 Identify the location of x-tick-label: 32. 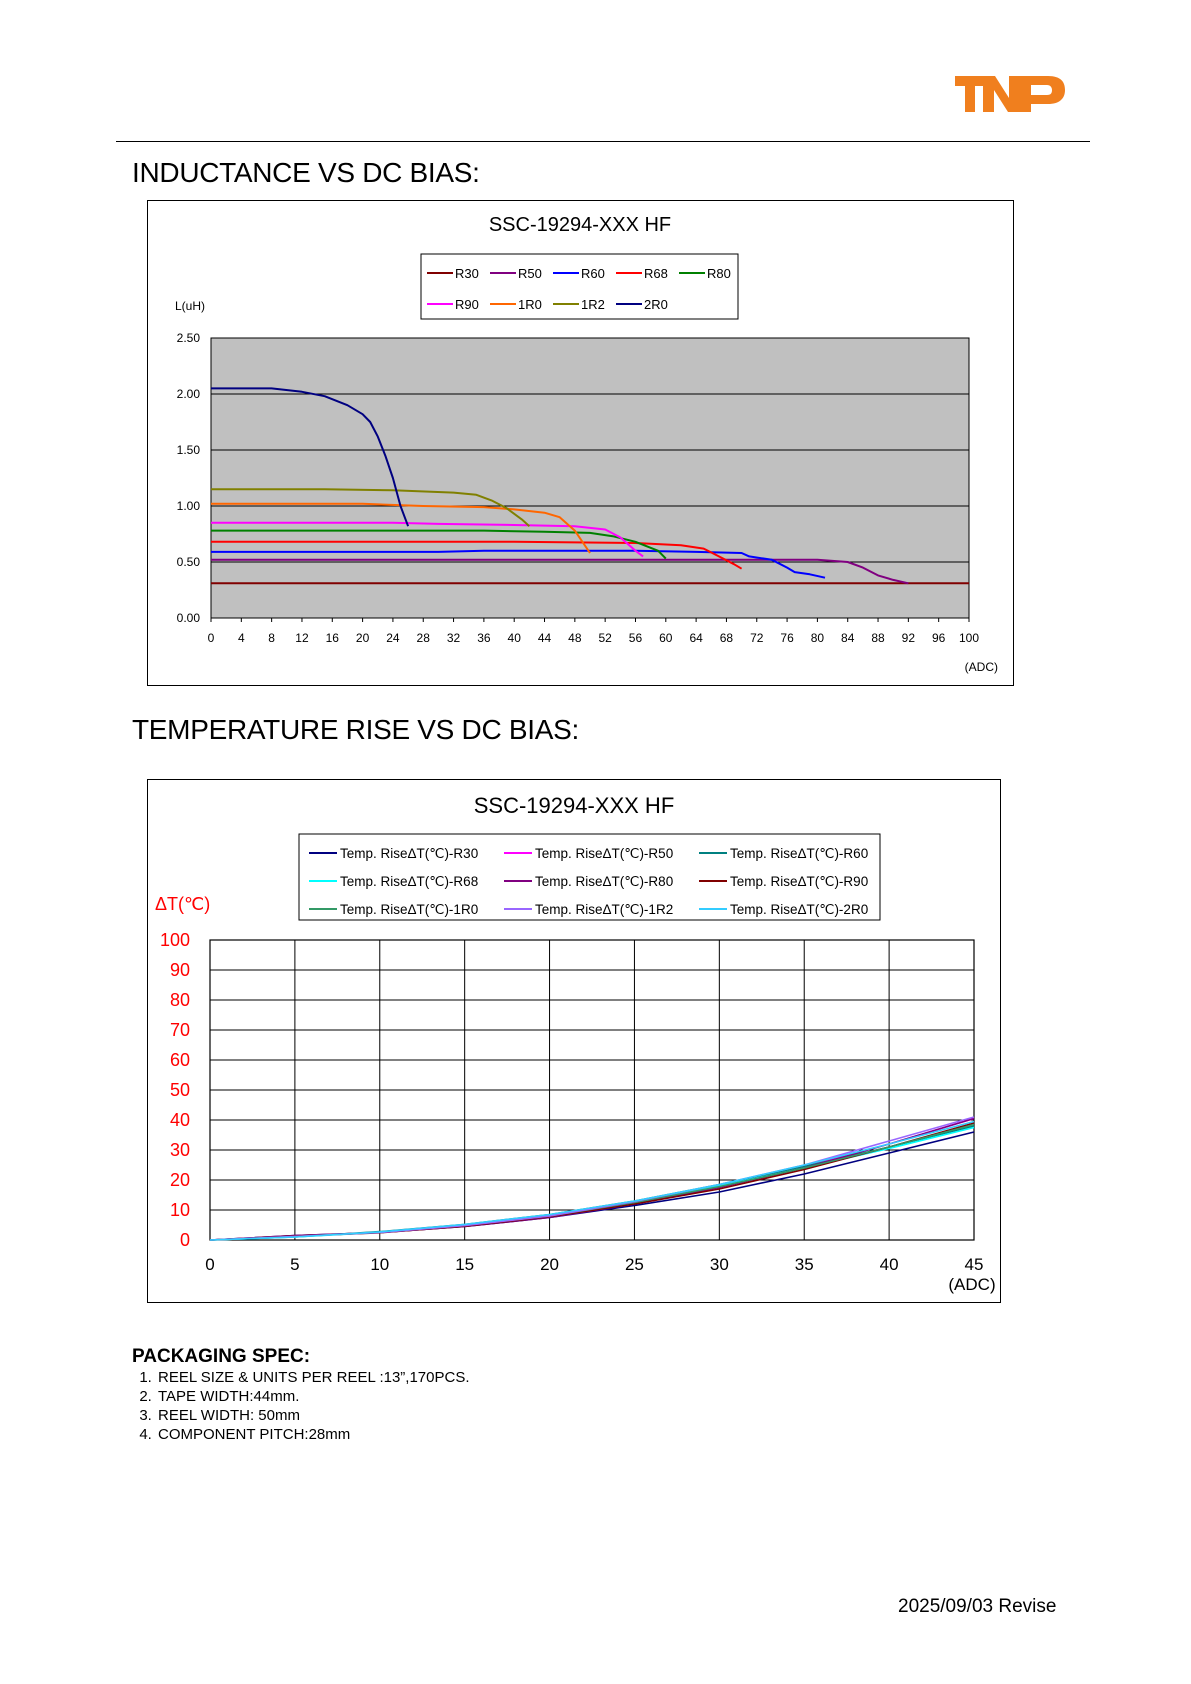
(454, 638).